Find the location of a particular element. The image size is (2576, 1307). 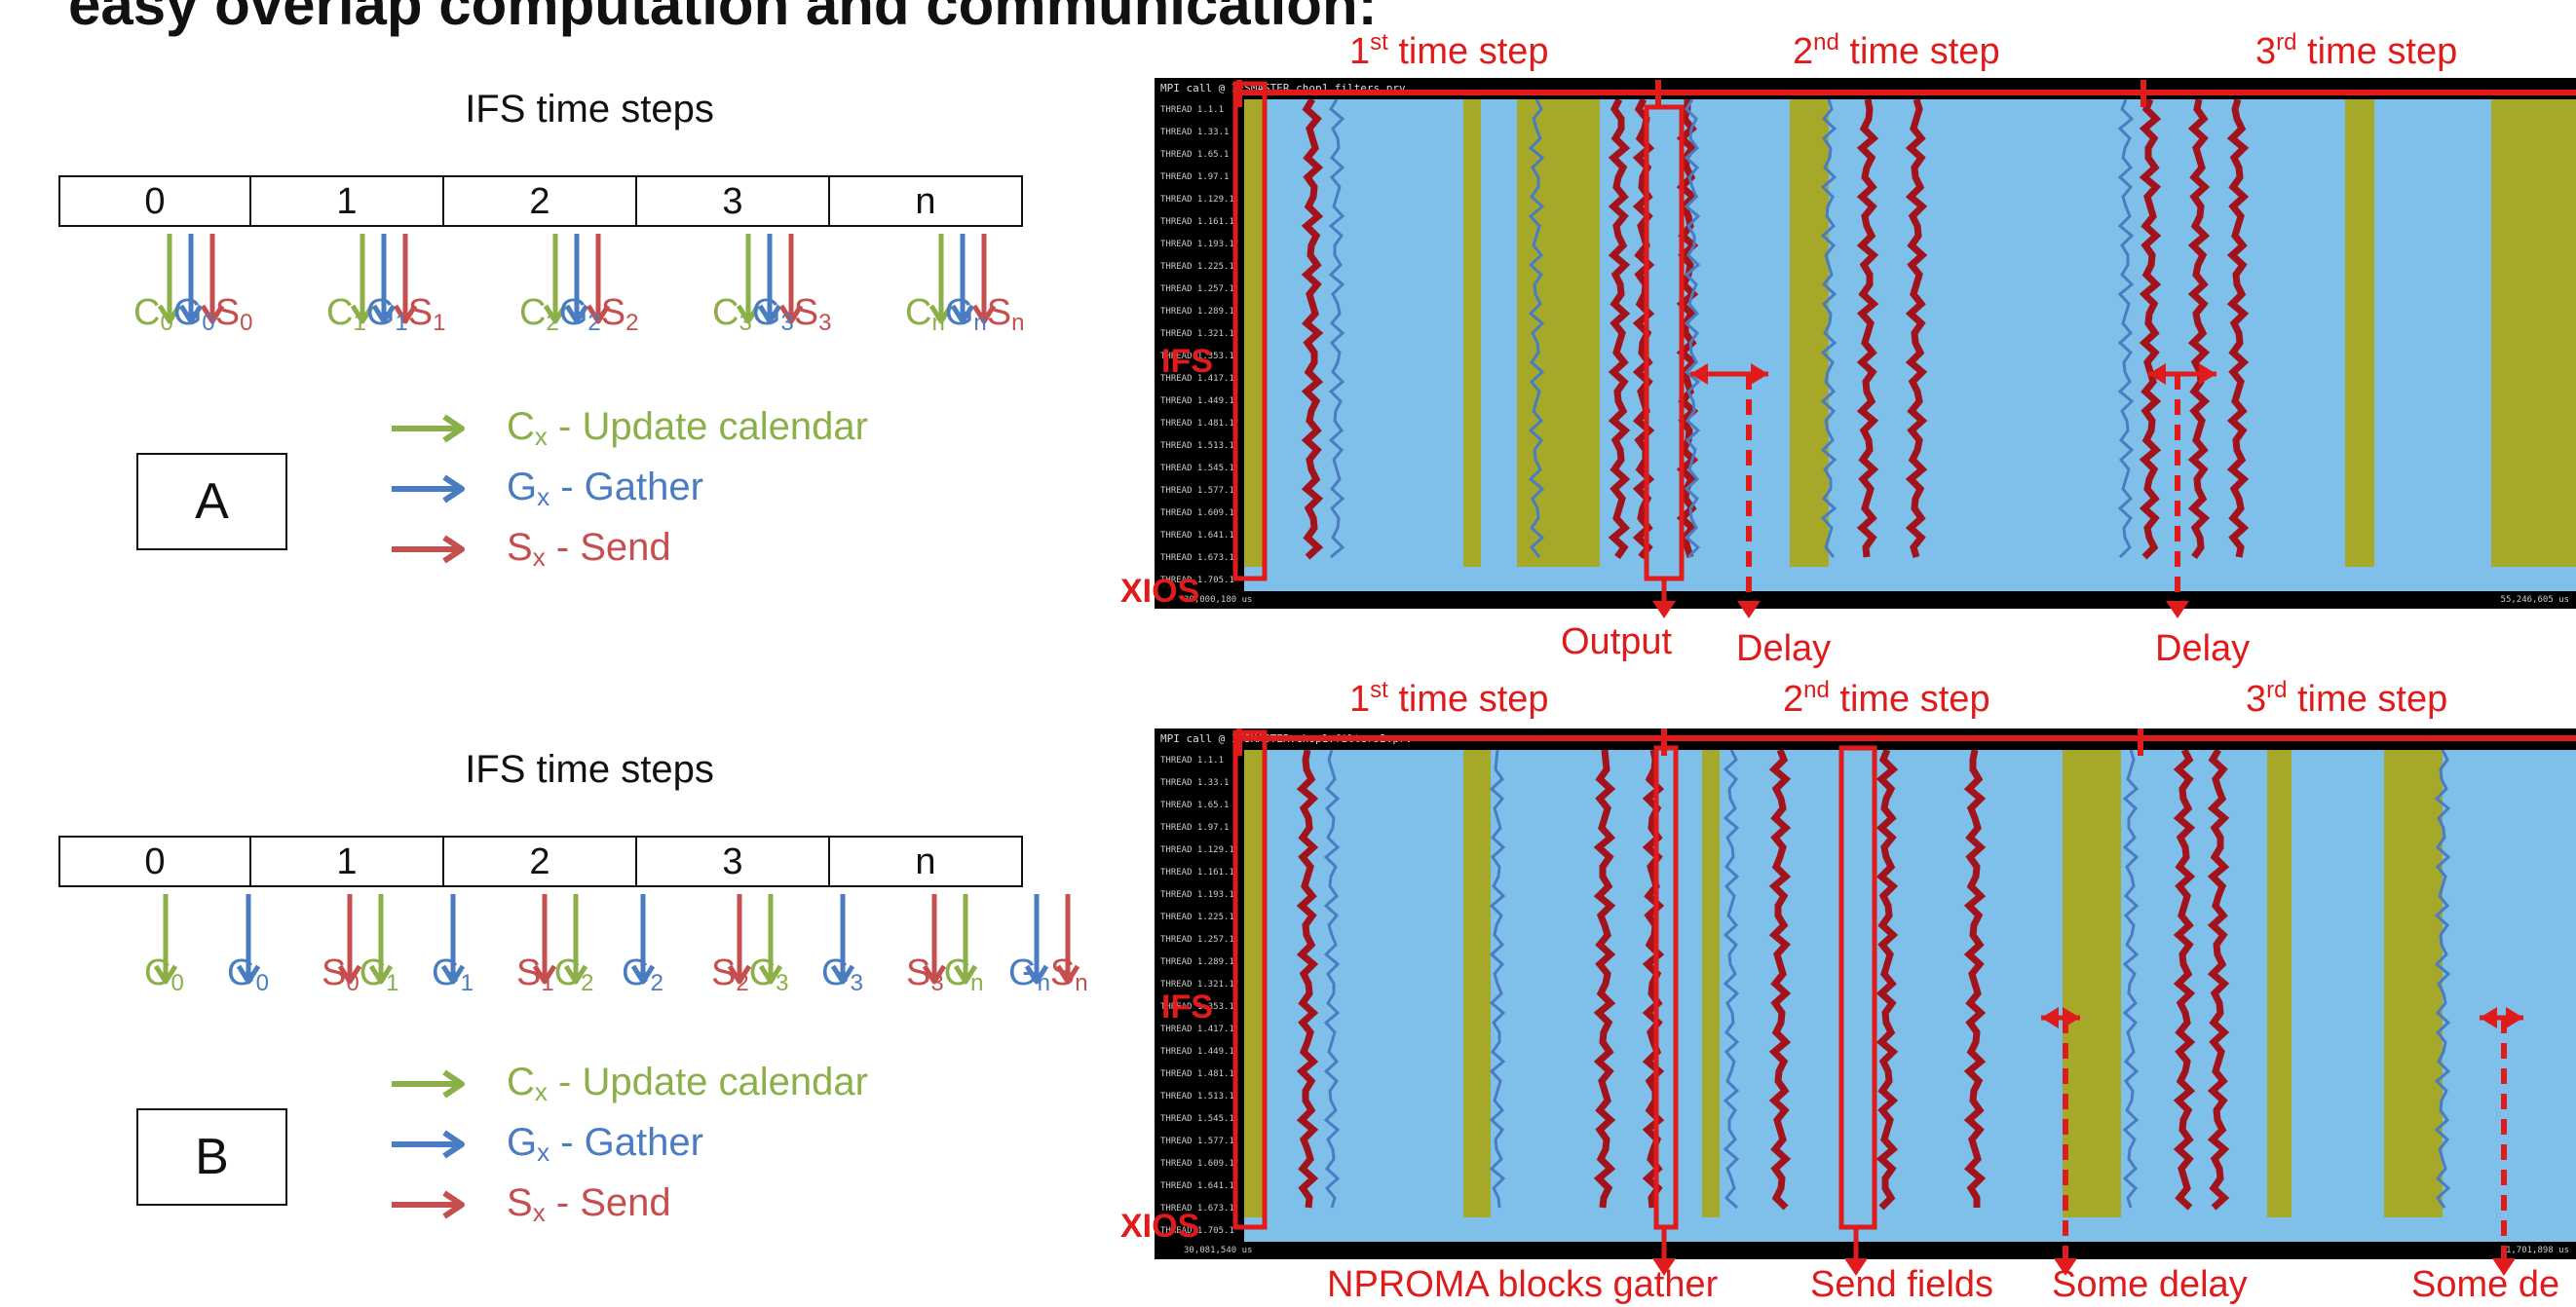

thread-row-label: THREAD 1.33.1 is located at coordinates (1195, 132).